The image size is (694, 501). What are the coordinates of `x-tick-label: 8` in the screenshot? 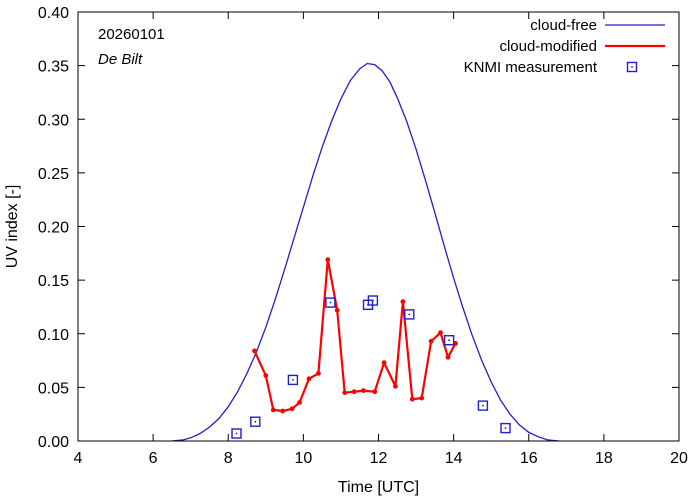 It's located at (228, 458).